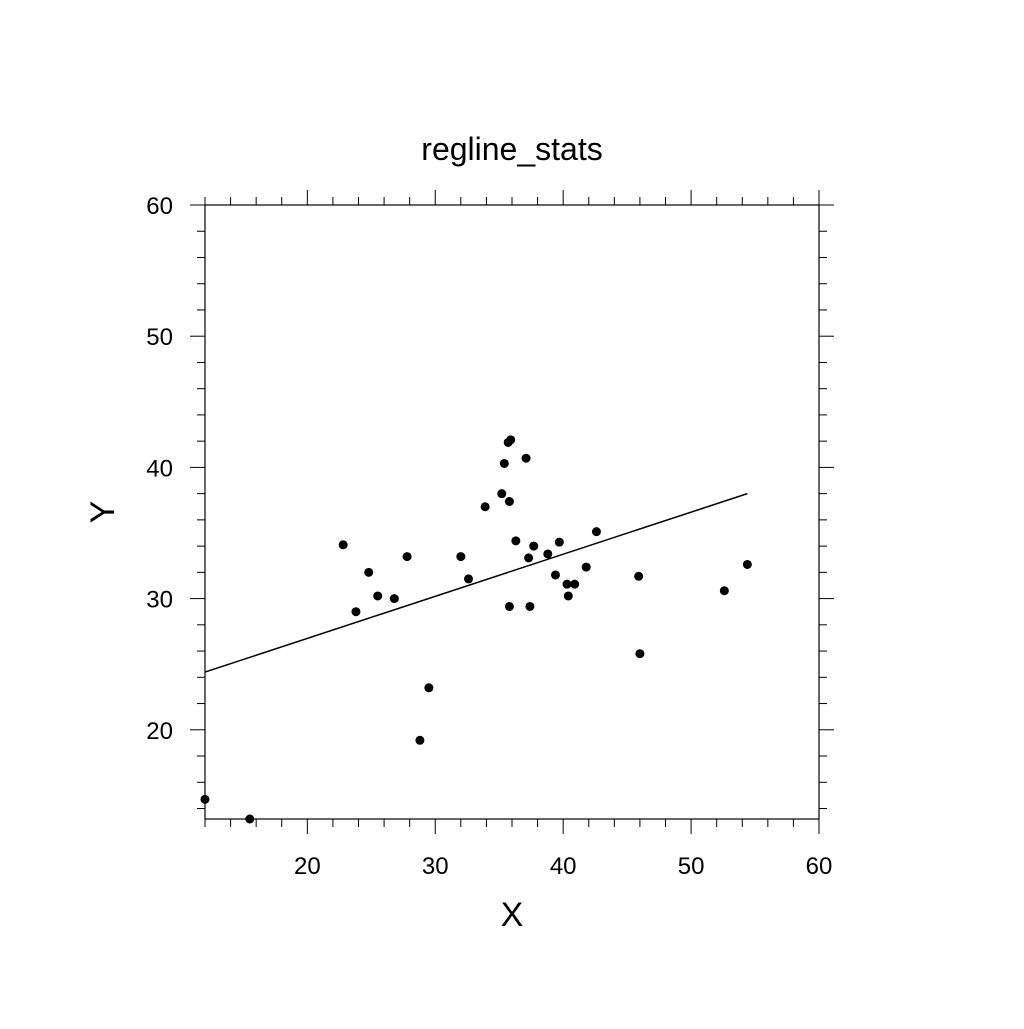 The height and width of the screenshot is (1029, 1024). What do you see at coordinates (691, 866) in the screenshot?
I see `x-tick-label: 50` at bounding box center [691, 866].